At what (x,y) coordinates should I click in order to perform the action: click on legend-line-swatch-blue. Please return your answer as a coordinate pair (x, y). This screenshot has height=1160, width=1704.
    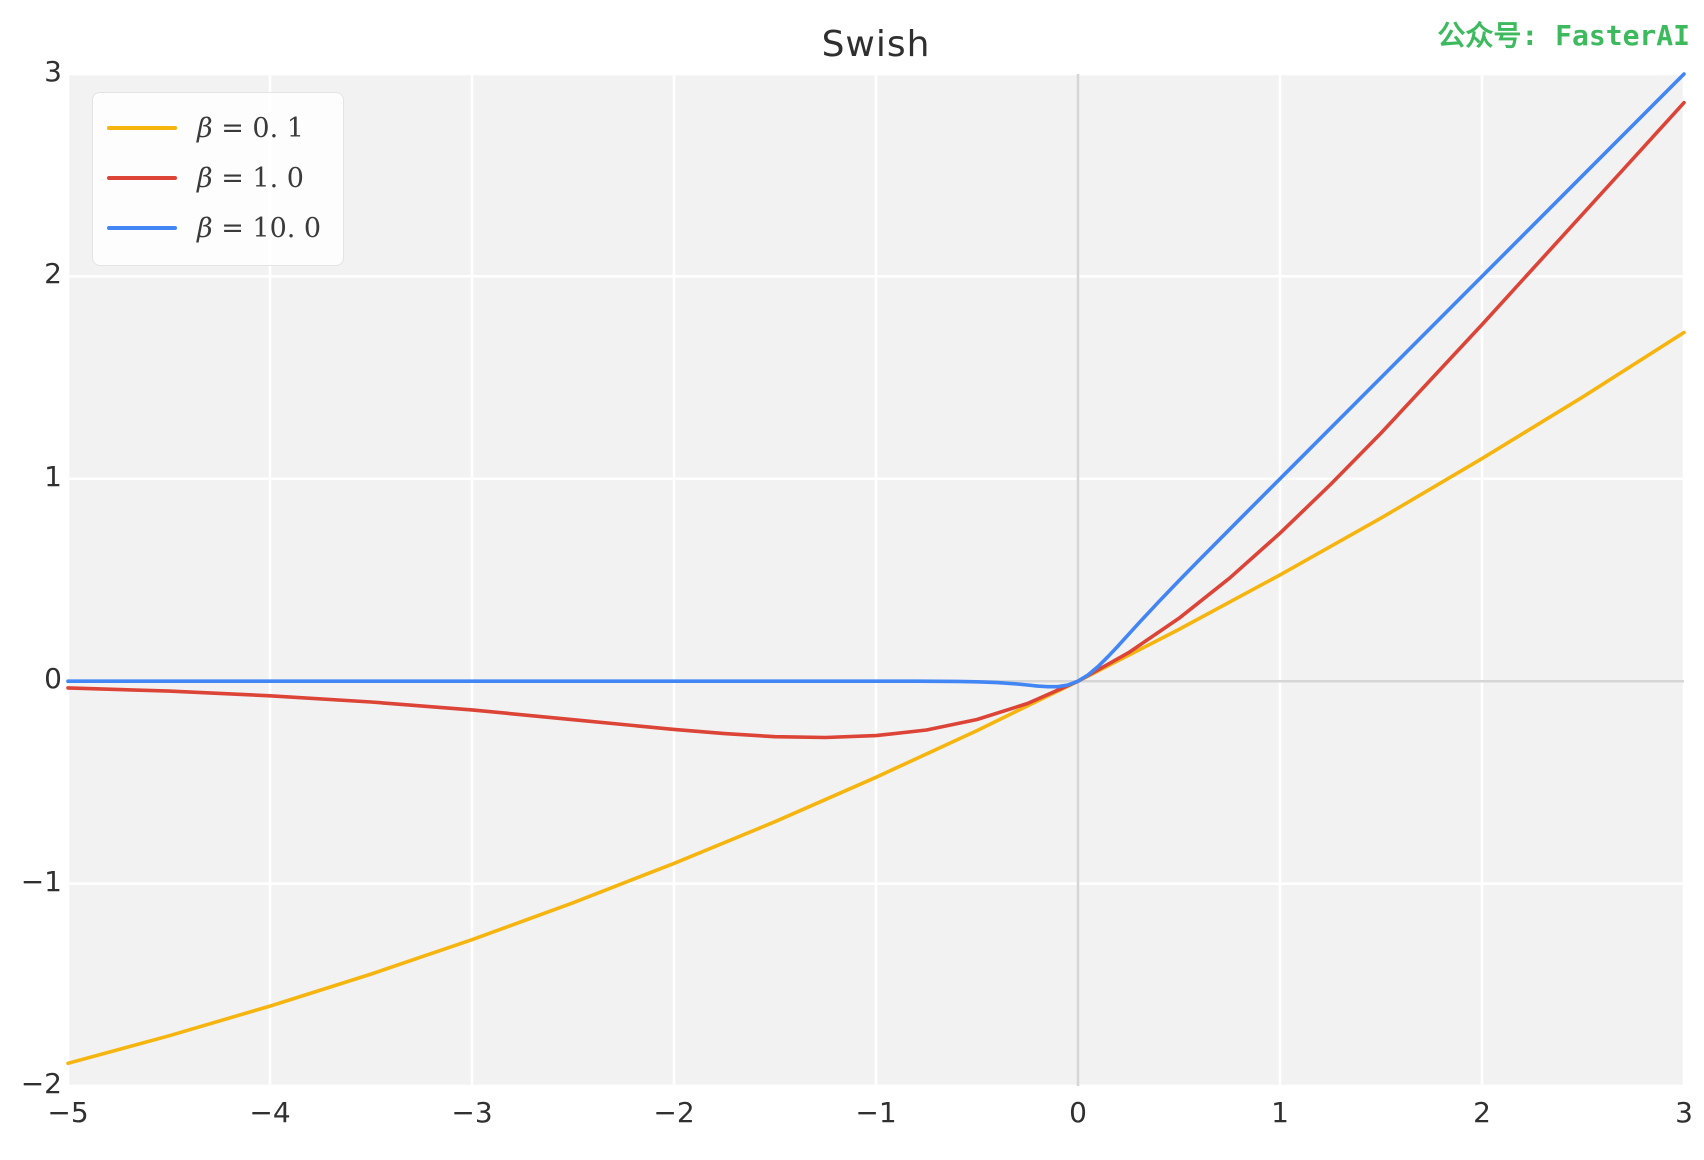
    Looking at the image, I should click on (142, 228).